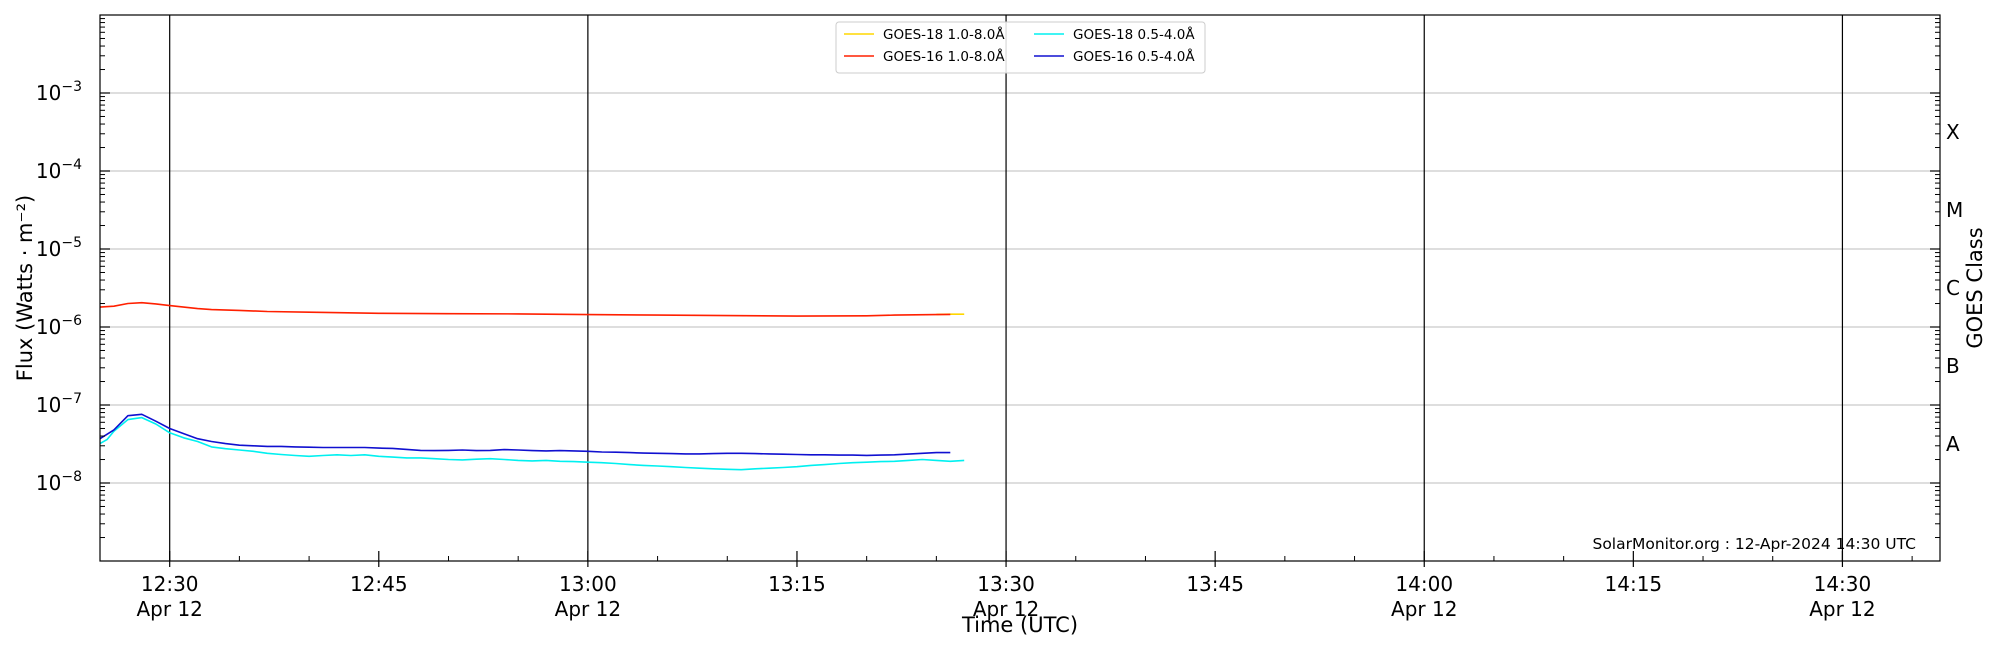  What do you see at coordinates (71, 399) in the screenshot?
I see `y-tick-exponent: −7` at bounding box center [71, 399].